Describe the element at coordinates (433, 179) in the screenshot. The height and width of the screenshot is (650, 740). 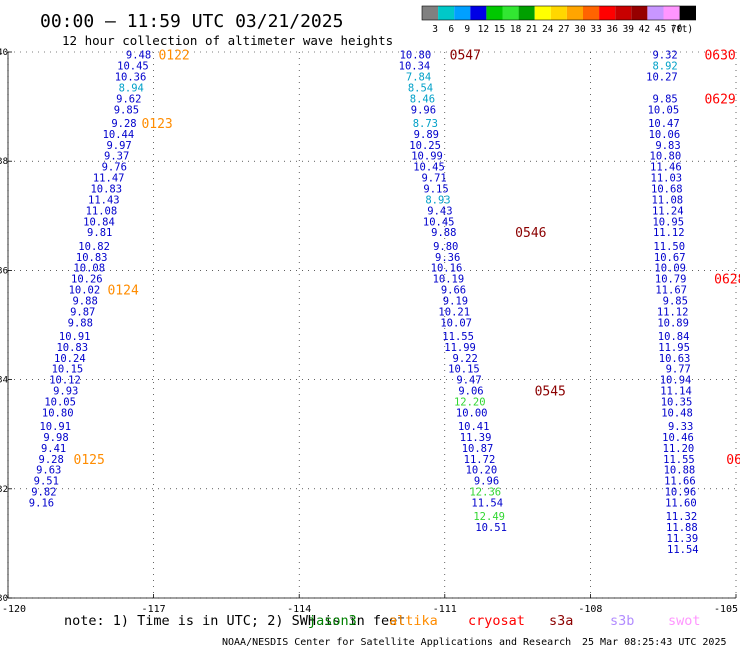
I see `wave-height-value: 9.71` at that location.